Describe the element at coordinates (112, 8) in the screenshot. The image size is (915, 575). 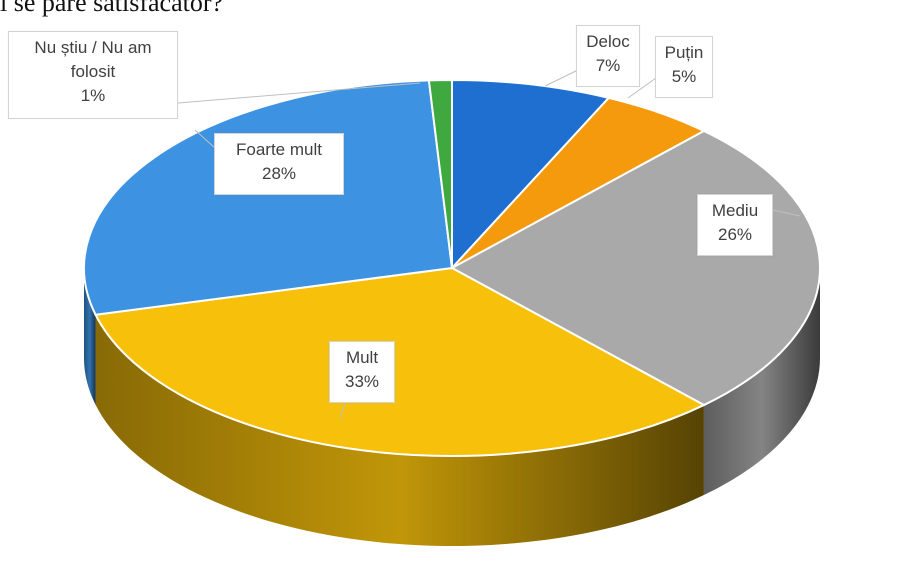
I see `question-text-fragment: i se pare satisfacator?` at that location.